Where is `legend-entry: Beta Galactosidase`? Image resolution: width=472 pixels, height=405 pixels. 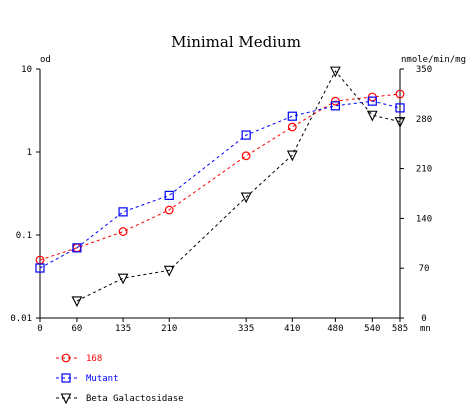 legend-entry: Beta Galactosidase is located at coordinates (120, 399).